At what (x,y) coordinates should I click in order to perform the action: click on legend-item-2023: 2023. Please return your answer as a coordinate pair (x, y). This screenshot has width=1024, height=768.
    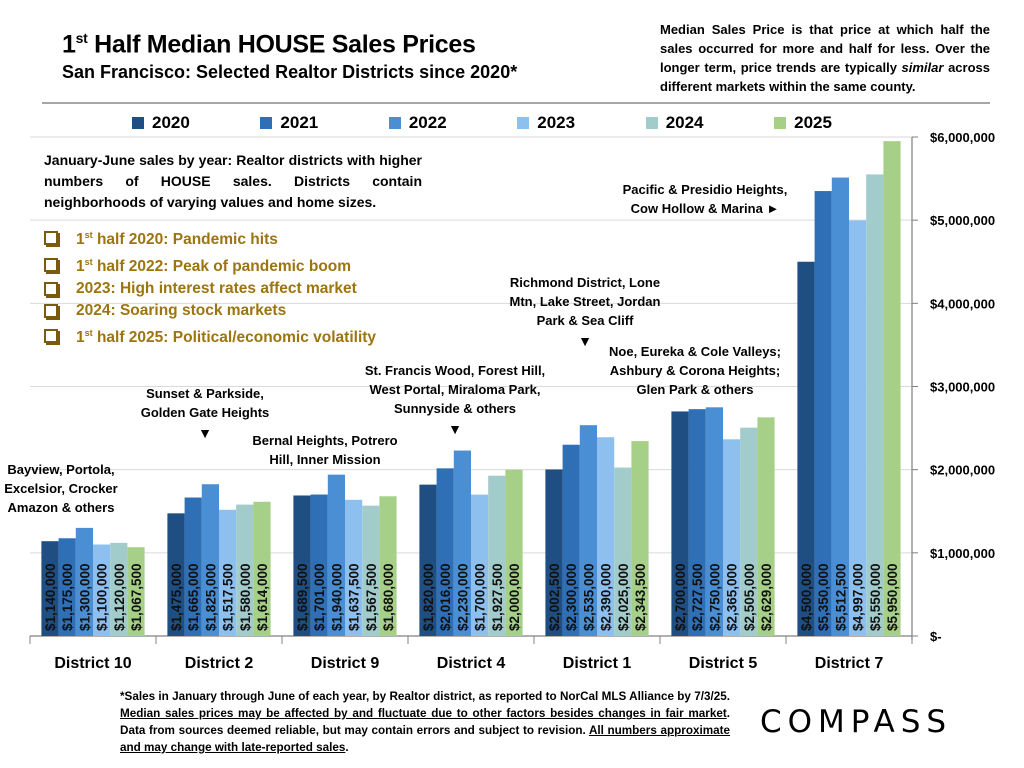
    Looking at the image, I should click on (546, 123).